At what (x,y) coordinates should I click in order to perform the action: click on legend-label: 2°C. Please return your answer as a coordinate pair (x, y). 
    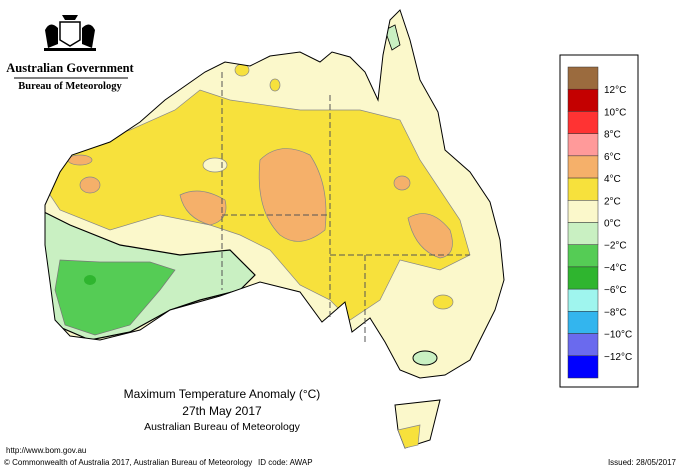
    Looking at the image, I should click on (612, 201).